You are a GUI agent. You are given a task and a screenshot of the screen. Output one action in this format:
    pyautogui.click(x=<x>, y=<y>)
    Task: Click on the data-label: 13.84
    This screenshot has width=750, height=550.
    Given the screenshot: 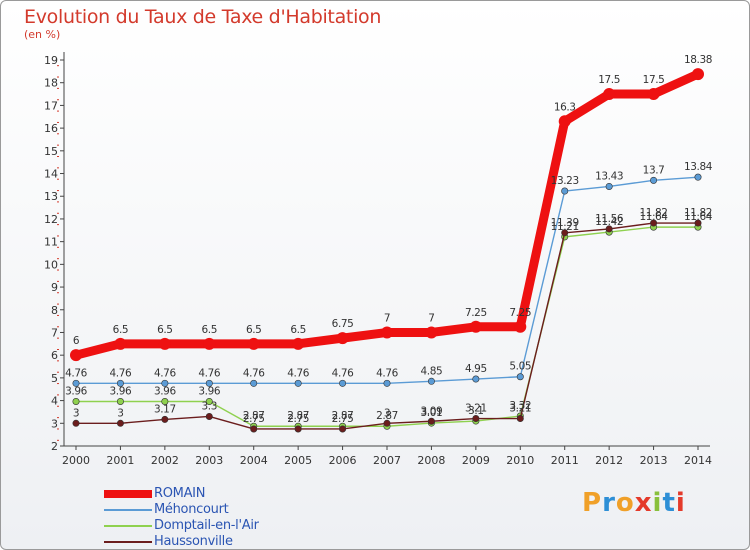 What is the action you would take?
    pyautogui.click(x=698, y=167)
    